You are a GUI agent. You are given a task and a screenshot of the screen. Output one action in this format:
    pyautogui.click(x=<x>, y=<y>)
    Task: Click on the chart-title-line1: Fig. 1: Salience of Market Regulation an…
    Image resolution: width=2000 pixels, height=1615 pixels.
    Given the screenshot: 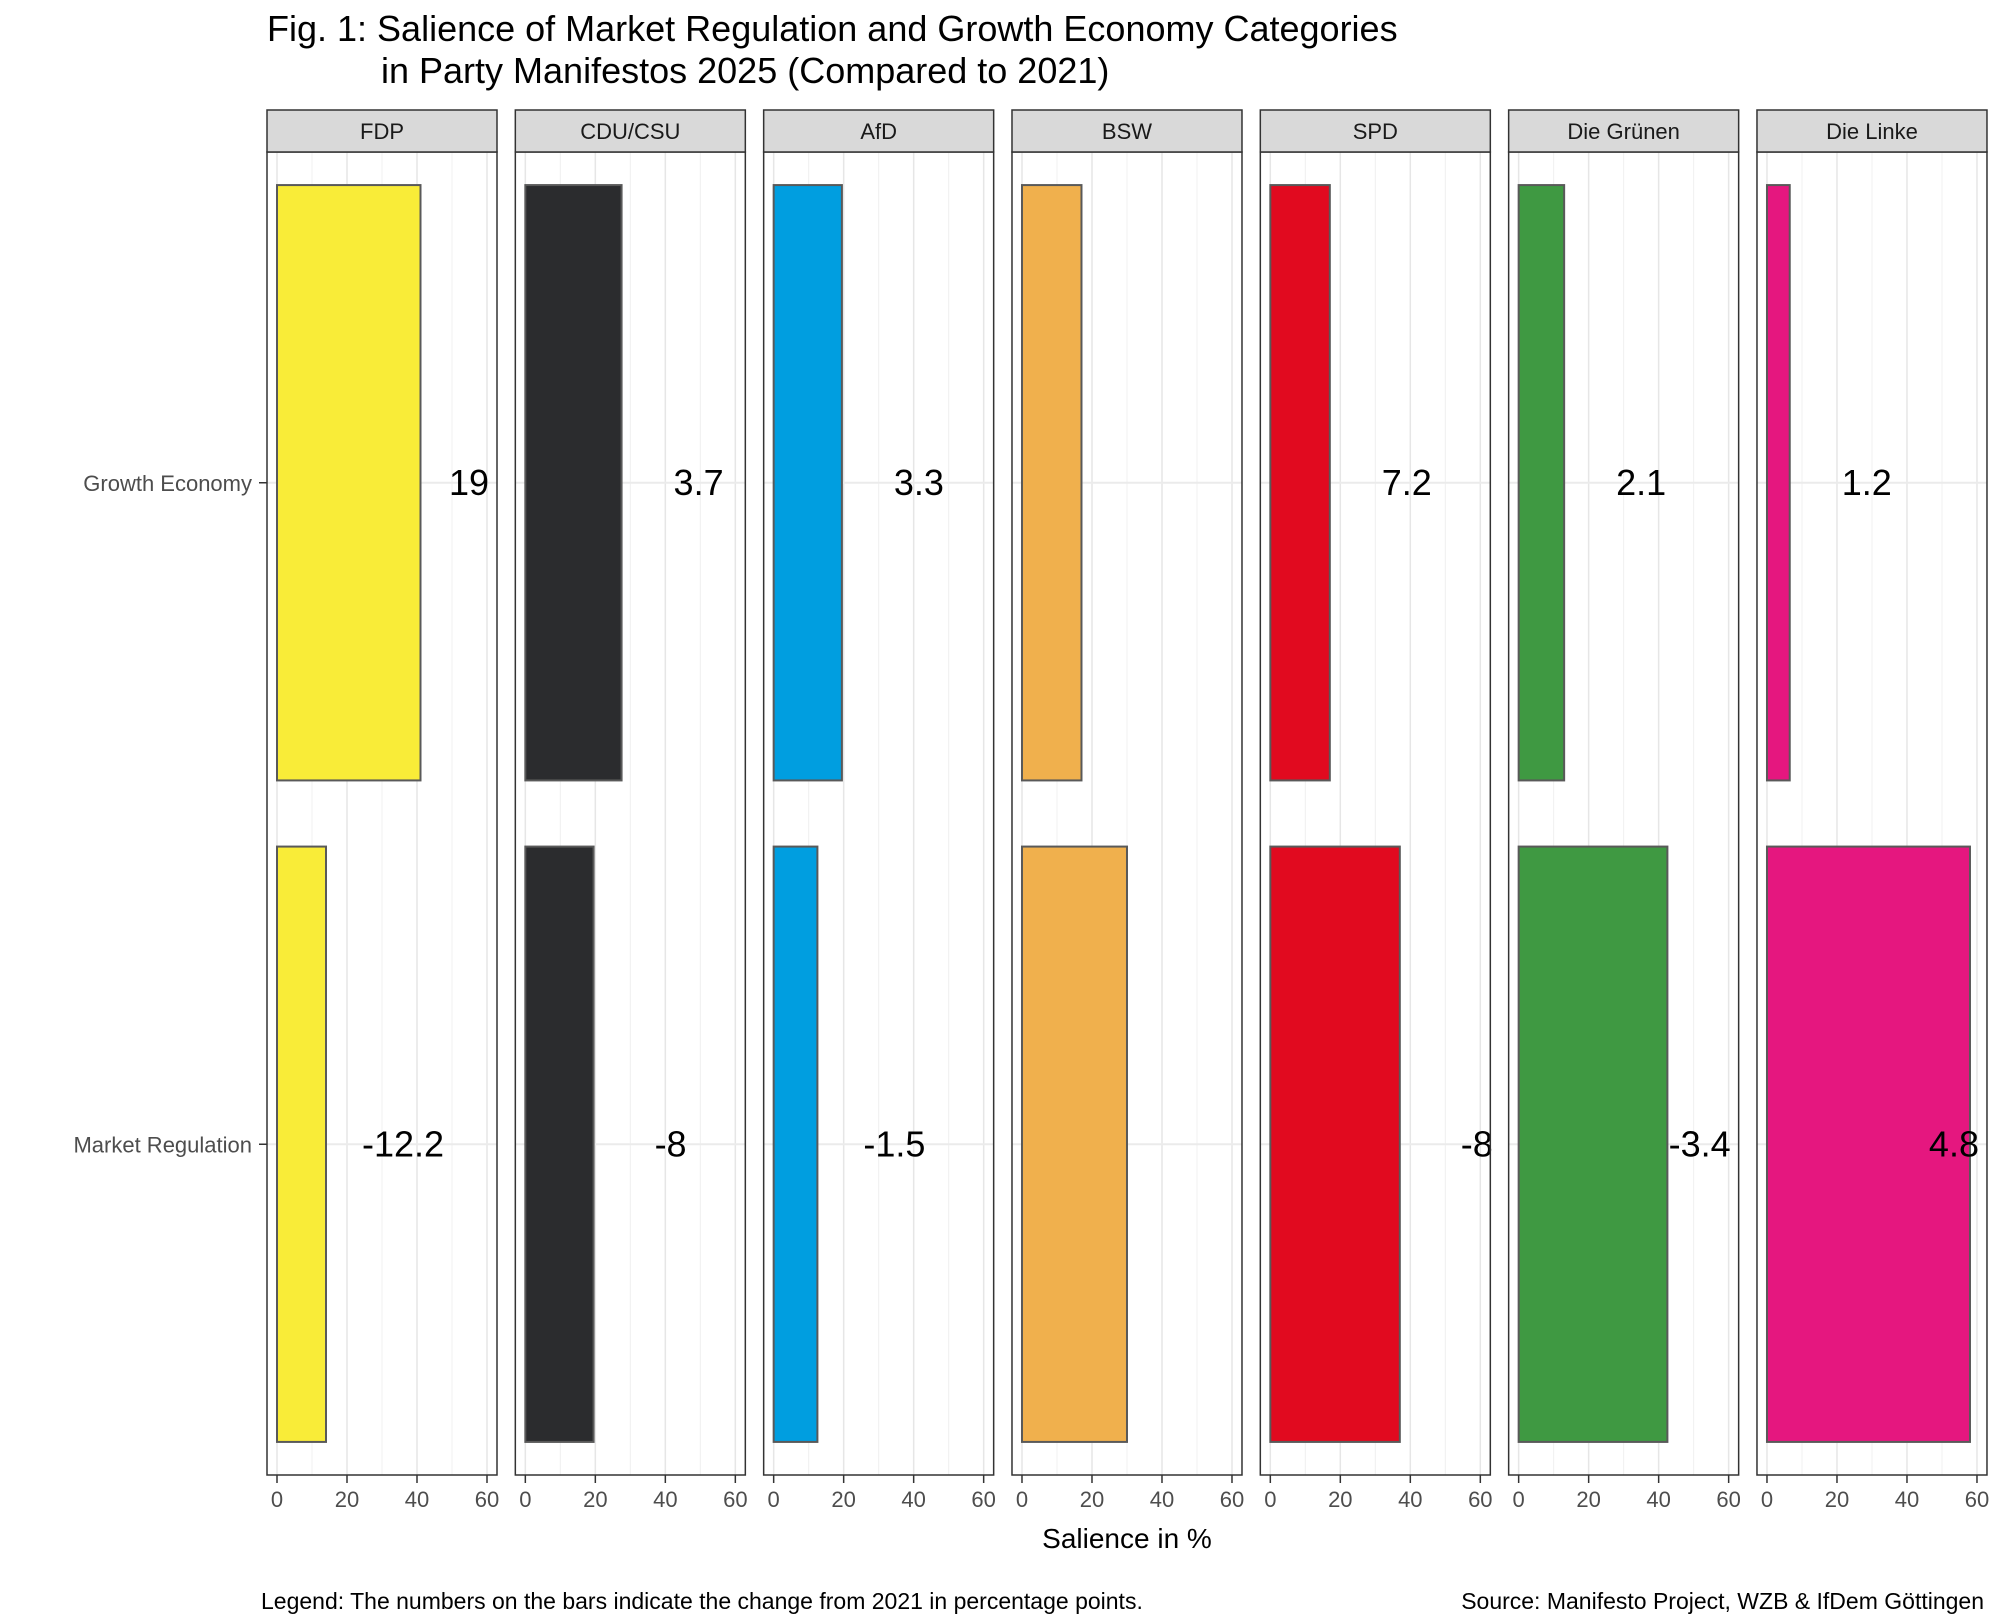 What is the action you would take?
    pyautogui.click(x=832, y=28)
    